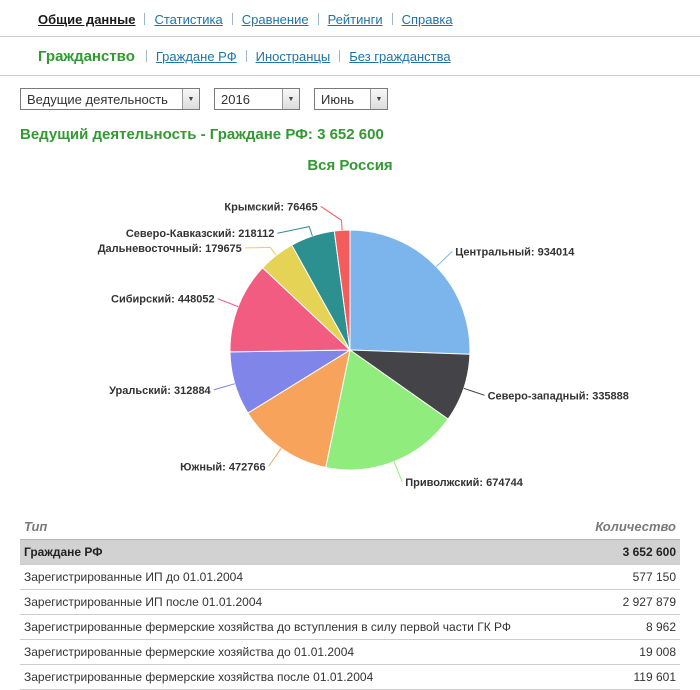  Describe the element at coordinates (515, 252) in the screenshot. I see `pie-label: Центральный: 934014` at that location.